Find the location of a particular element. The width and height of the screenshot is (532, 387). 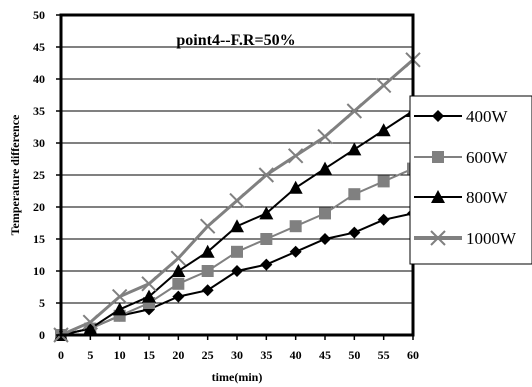

y-tick-label: 25 is located at coordinates (39, 175).